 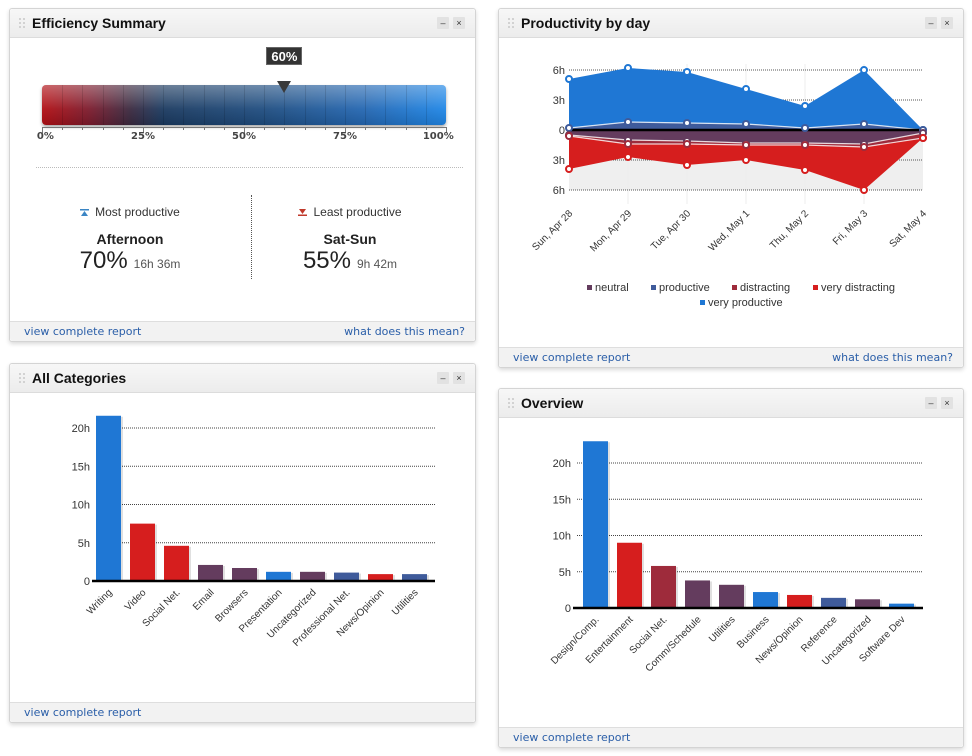 I want to click on efficiency-scale-label: 100%, so click(x=438, y=136).